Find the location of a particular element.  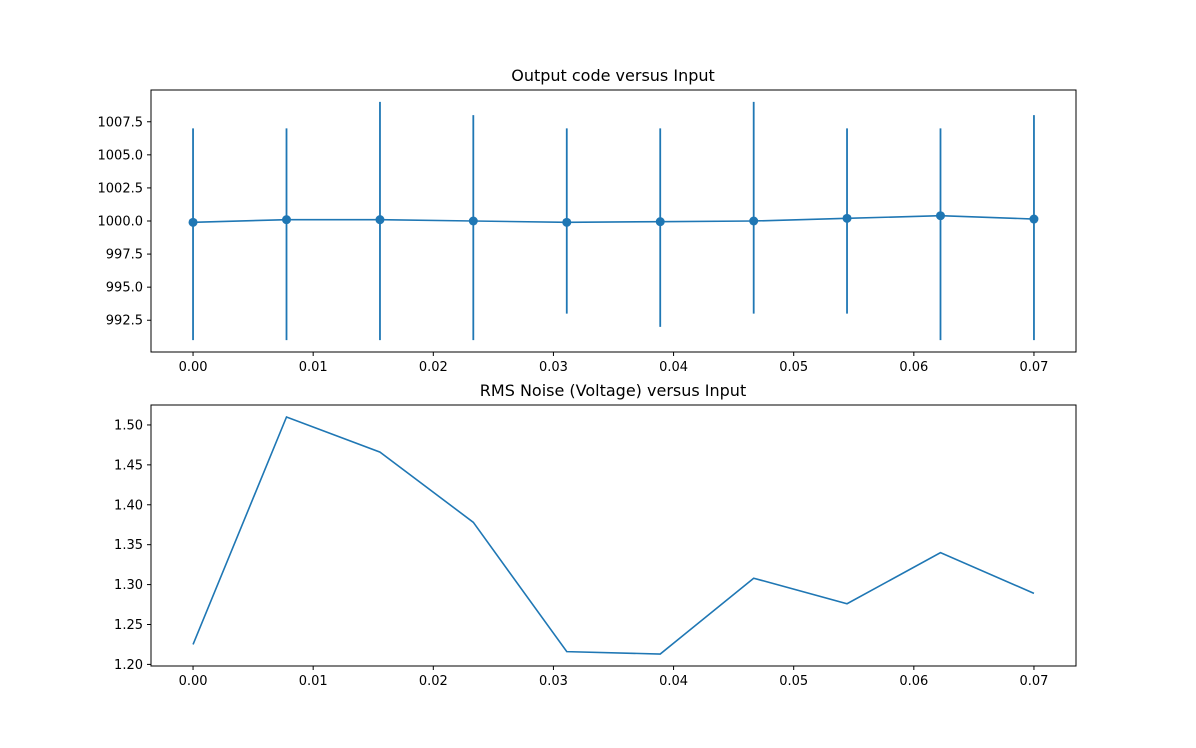

rms-noise-x-tick-label: 0.02 is located at coordinates (433, 681).